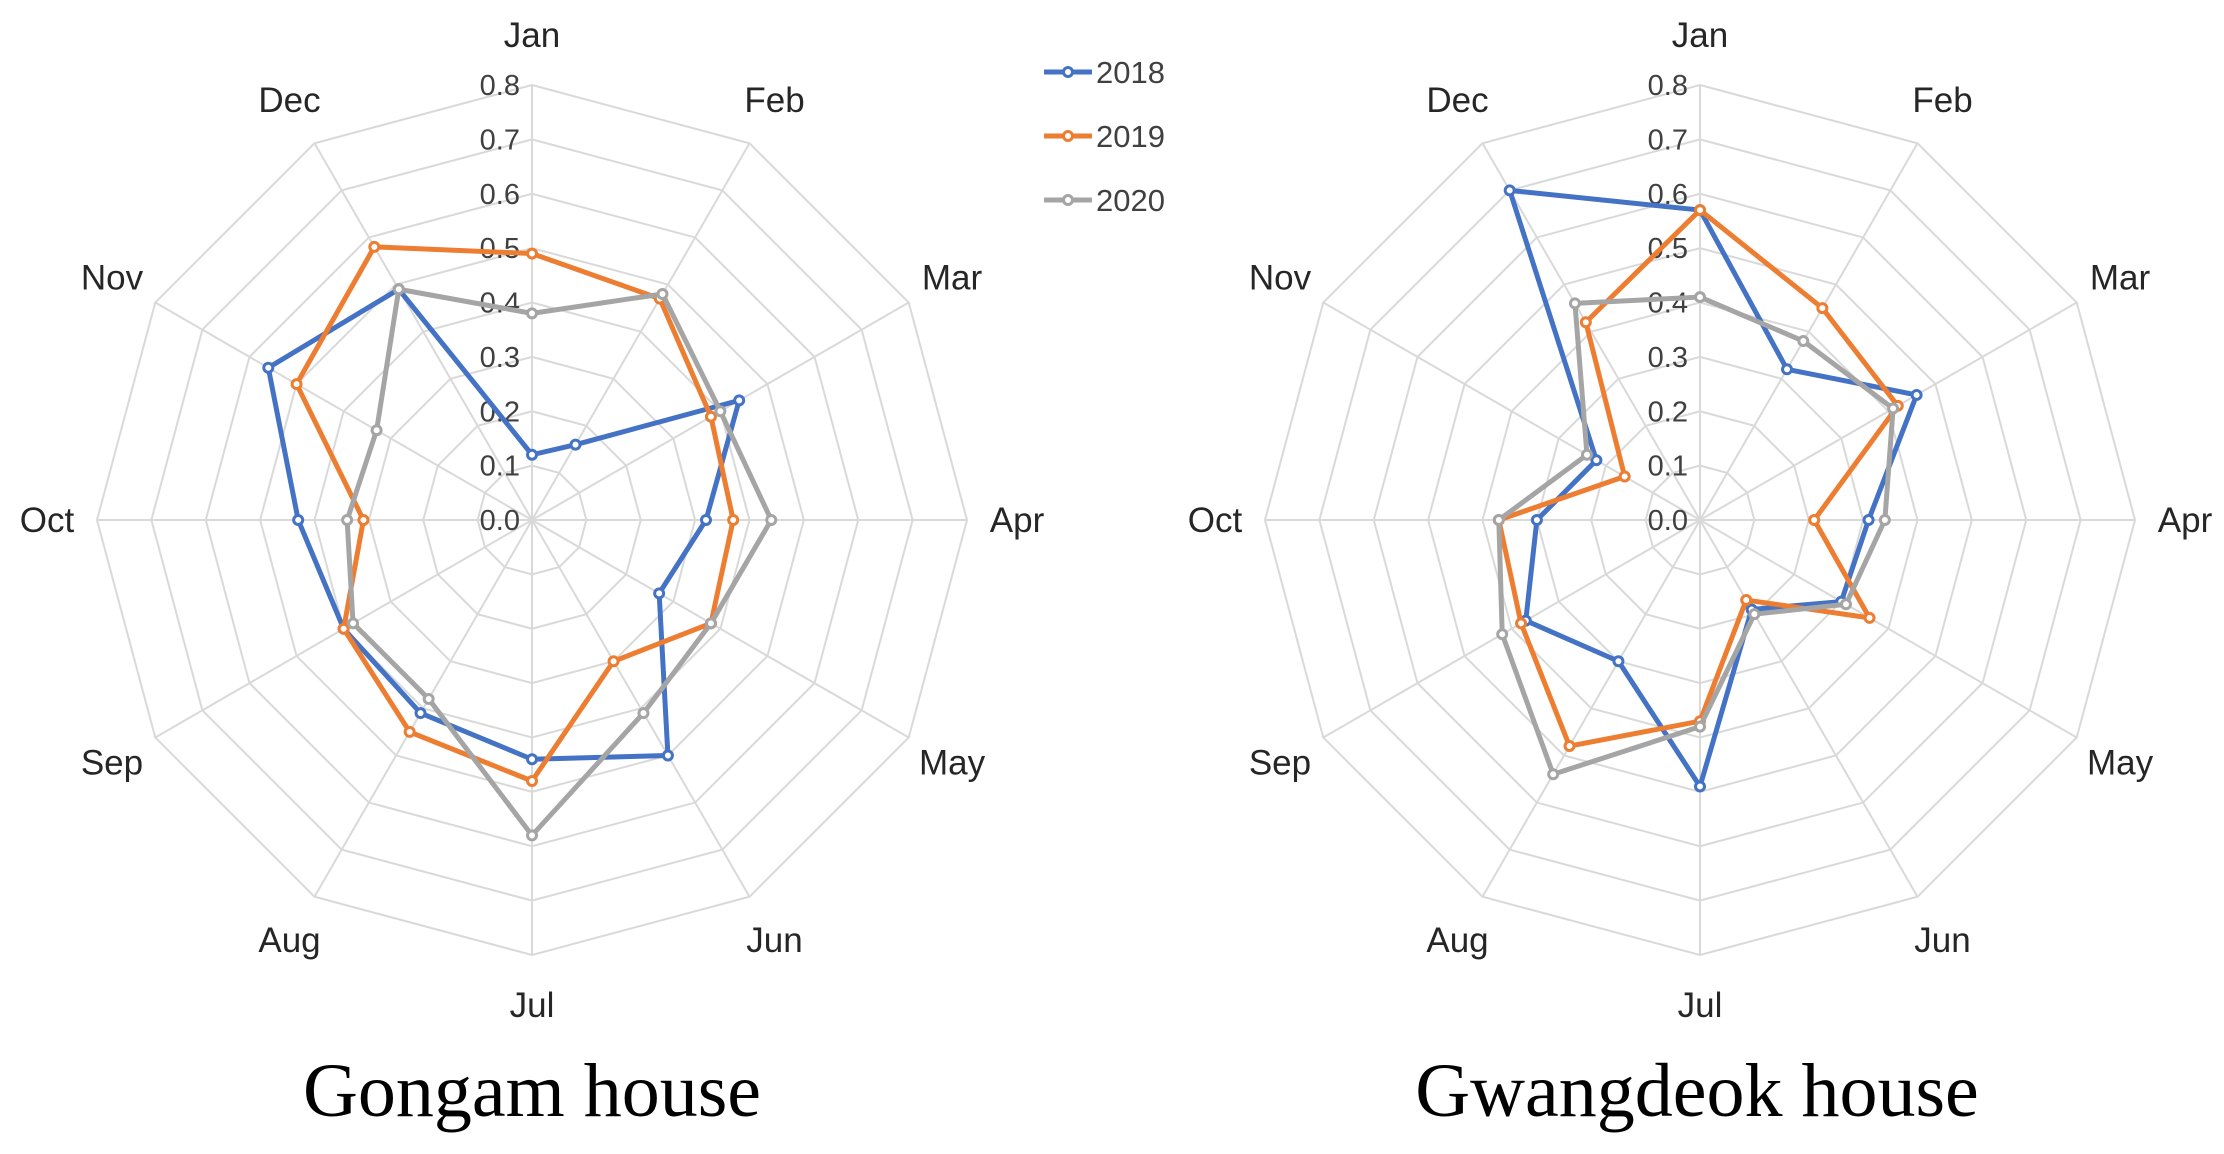  What do you see at coordinates (1130, 200) in the screenshot?
I see `legend-label-2020: 2020` at bounding box center [1130, 200].